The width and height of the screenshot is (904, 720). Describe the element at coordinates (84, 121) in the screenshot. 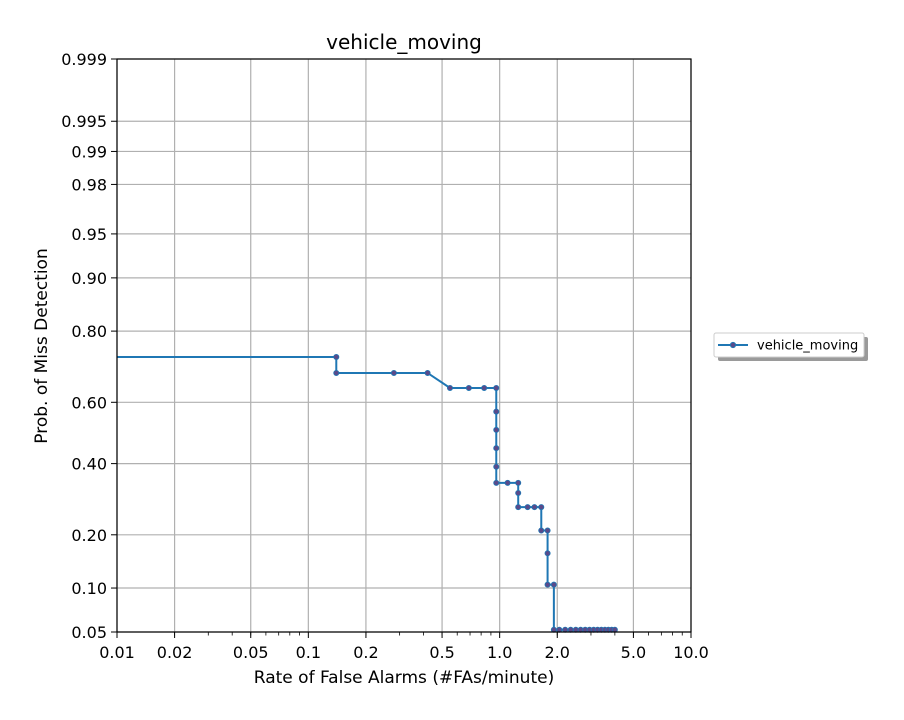

I see `y-tick-label: 0.995` at that location.